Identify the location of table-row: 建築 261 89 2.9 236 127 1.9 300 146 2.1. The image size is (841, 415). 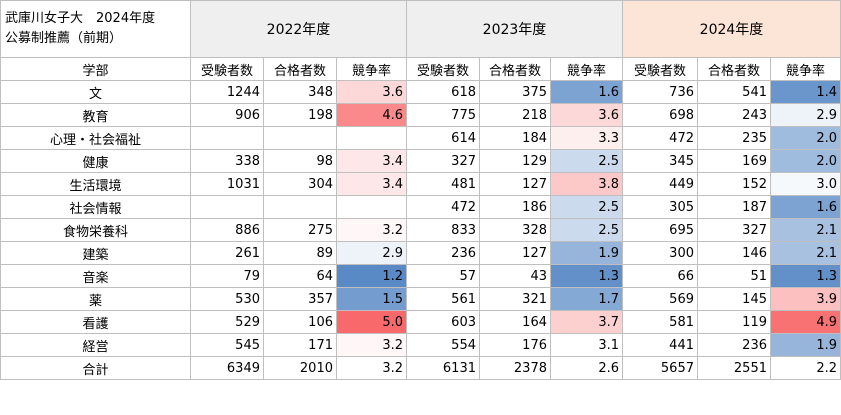
(420, 253).